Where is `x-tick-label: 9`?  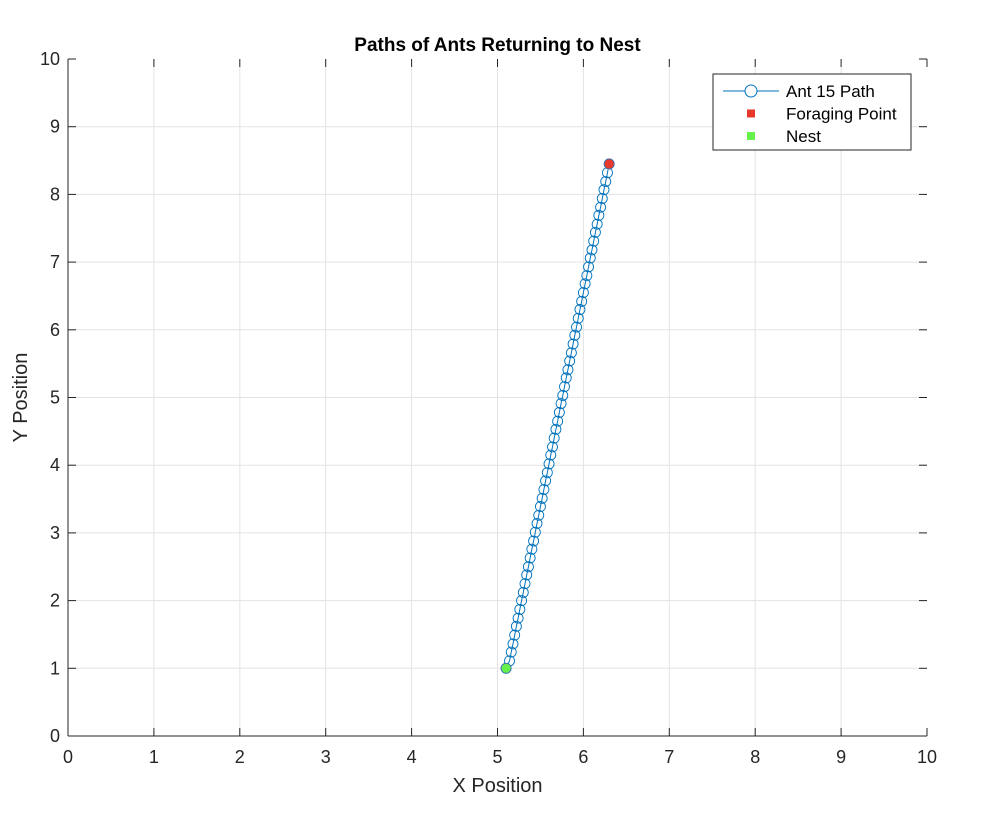
x-tick-label: 9 is located at coordinates (841, 757).